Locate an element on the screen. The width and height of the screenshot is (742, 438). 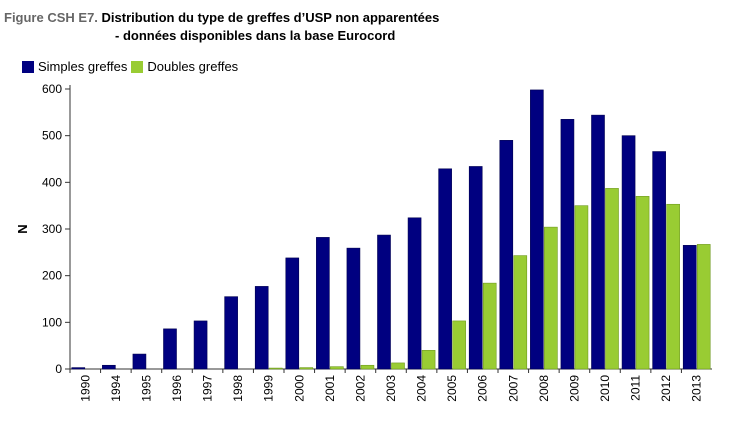
x-tick-label-1995: 1995 is located at coordinates (146, 388).